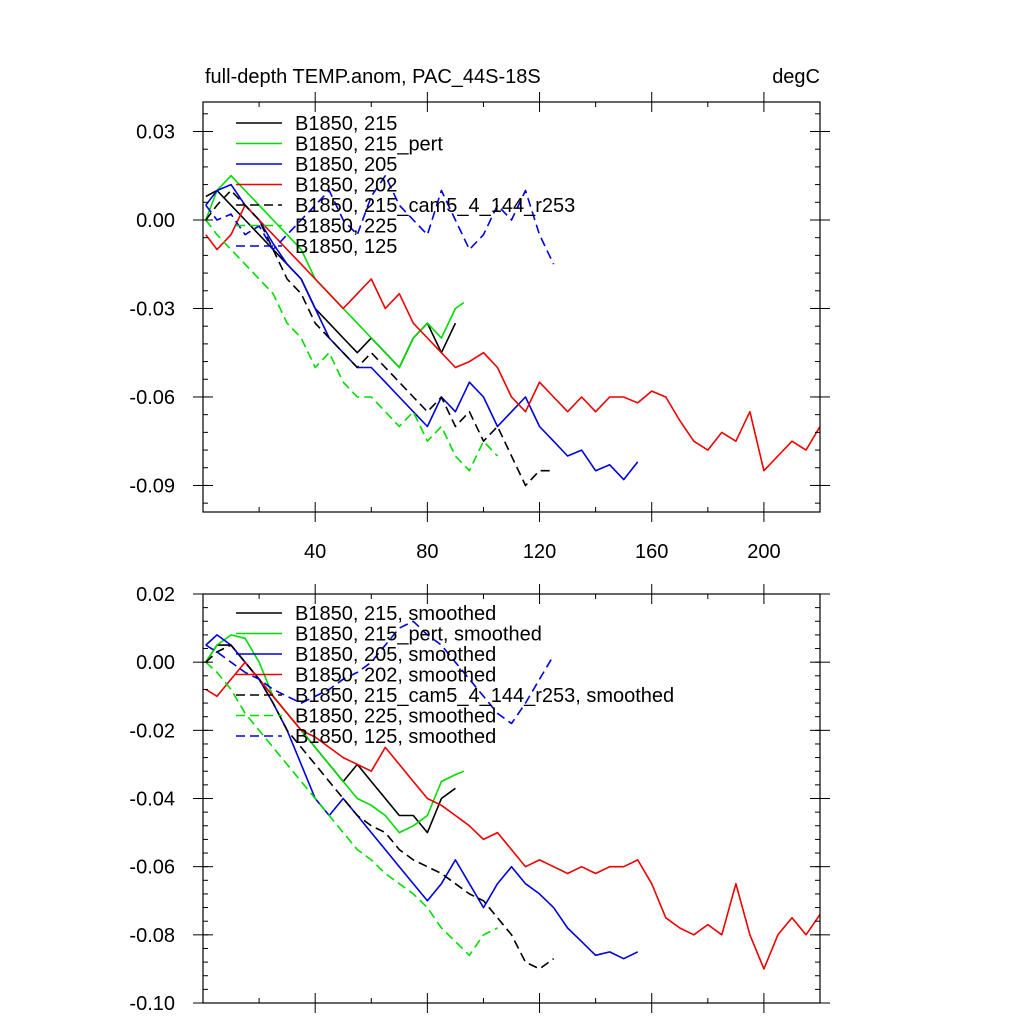 The height and width of the screenshot is (1024, 1024). I want to click on x-tick-label: 160, so click(651, 552).